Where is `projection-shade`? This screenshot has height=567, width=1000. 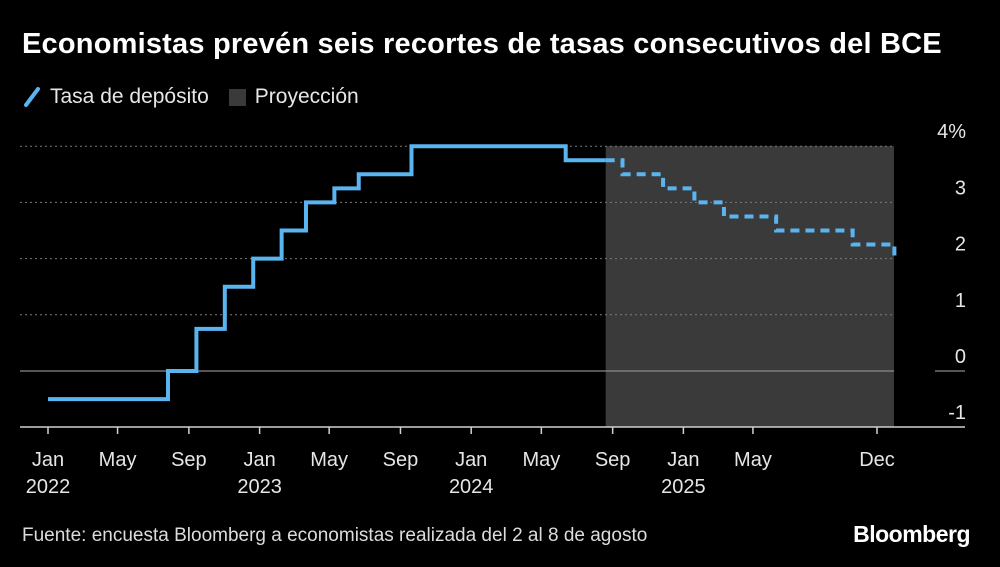
projection-shade is located at coordinates (749, 286).